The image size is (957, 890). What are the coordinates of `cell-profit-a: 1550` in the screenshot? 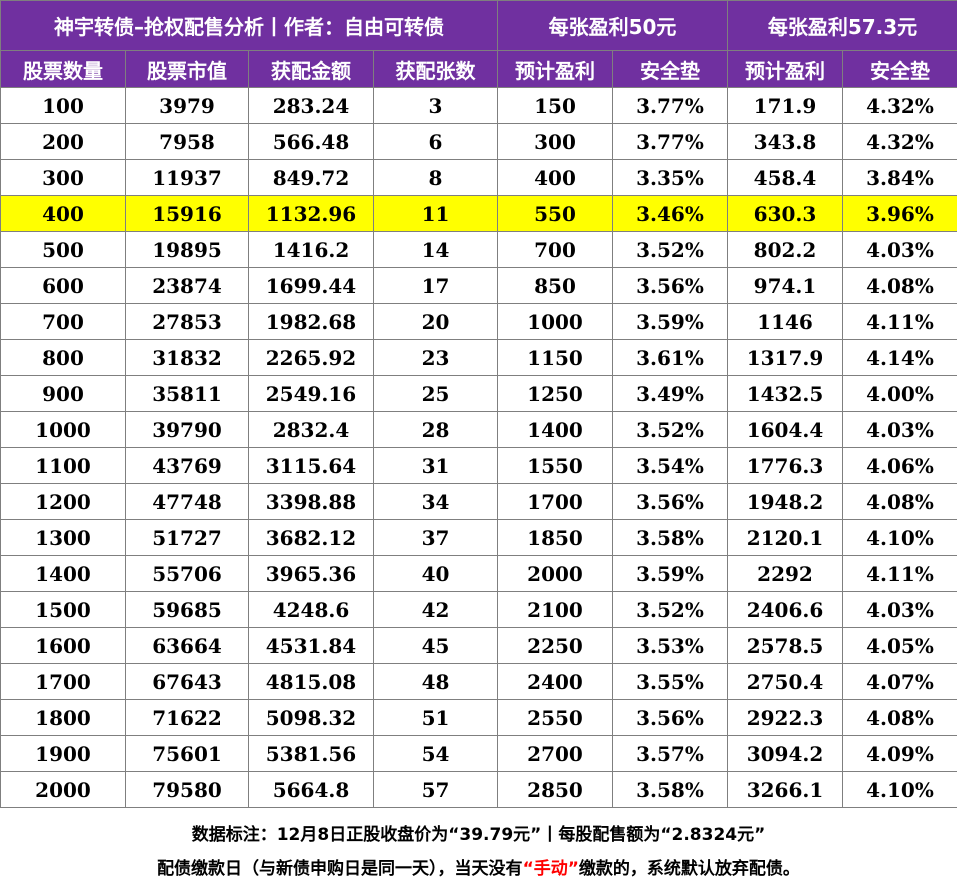 It's located at (555, 465).